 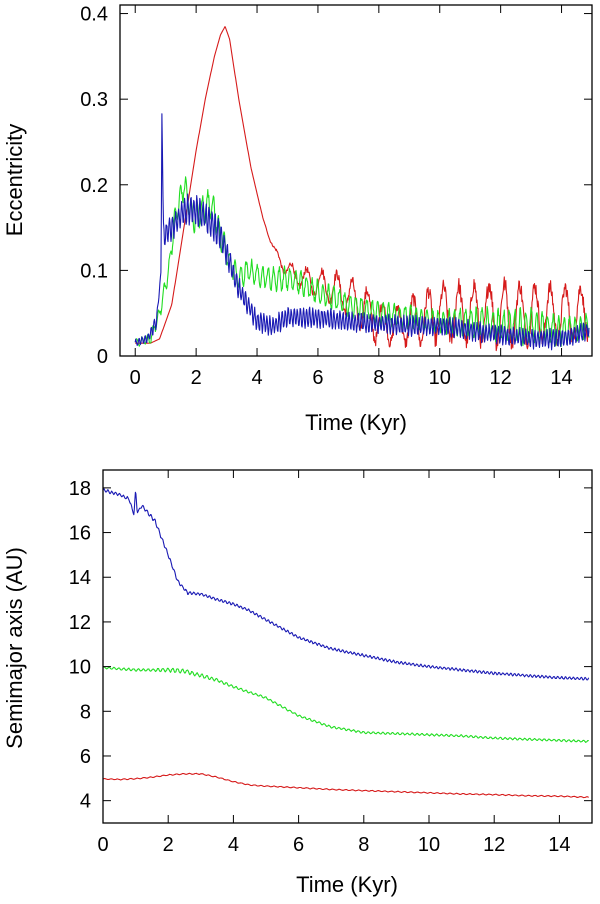 I want to click on semimajor-axis-y-tick-label: 10, so click(x=80, y=668).